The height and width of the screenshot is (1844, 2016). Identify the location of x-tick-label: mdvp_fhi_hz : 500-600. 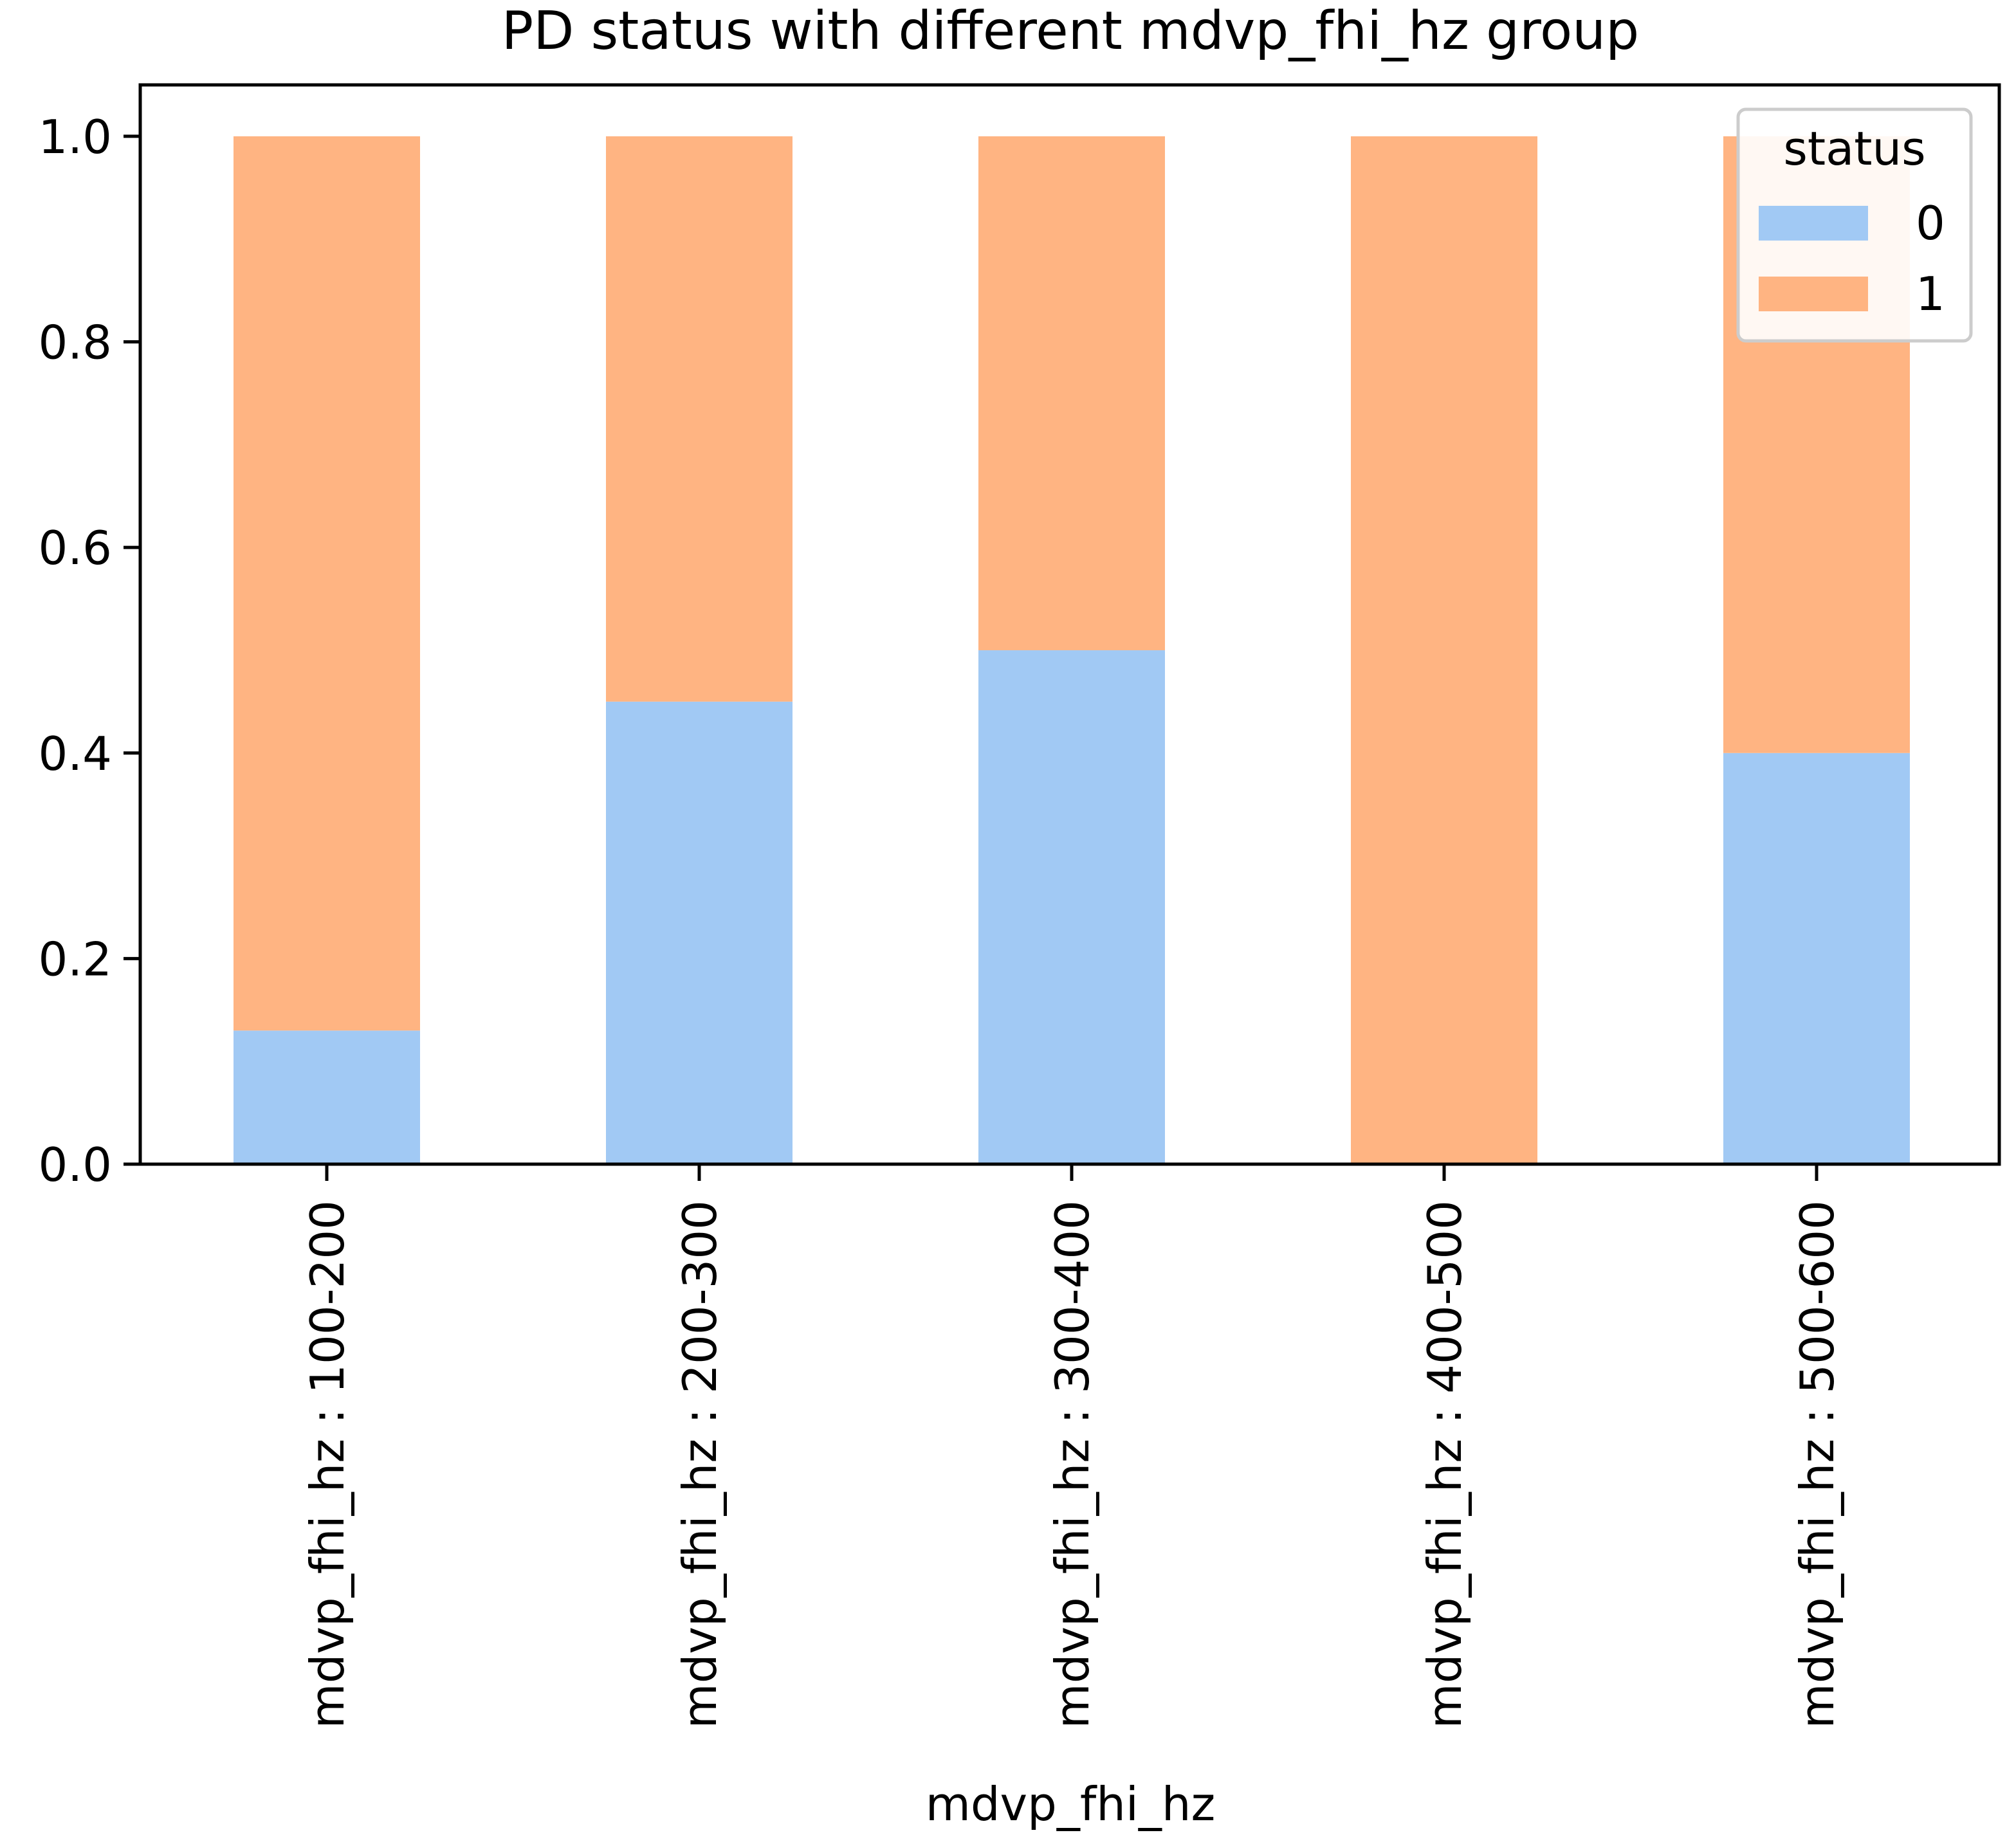
(1817, 1464).